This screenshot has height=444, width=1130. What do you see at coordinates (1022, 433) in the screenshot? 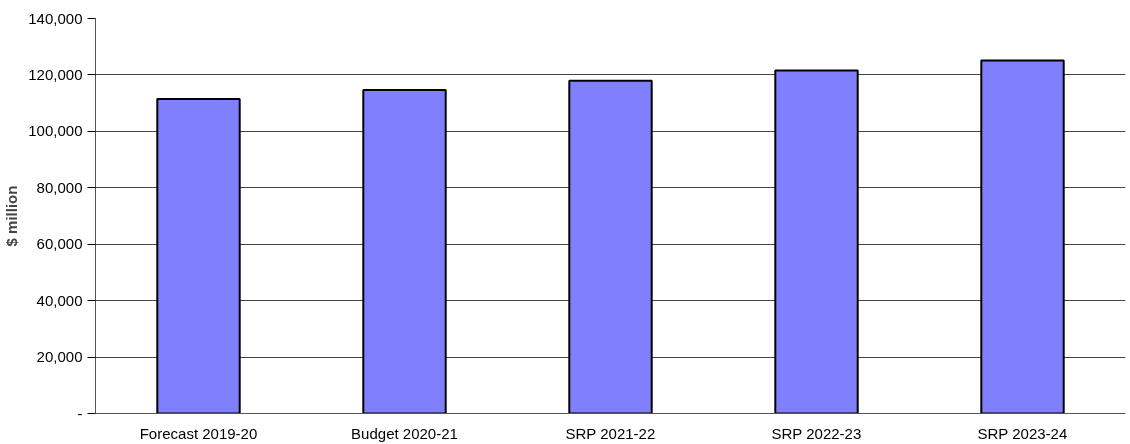
I see `x-tick-label: SRP 2023-24` at bounding box center [1022, 433].